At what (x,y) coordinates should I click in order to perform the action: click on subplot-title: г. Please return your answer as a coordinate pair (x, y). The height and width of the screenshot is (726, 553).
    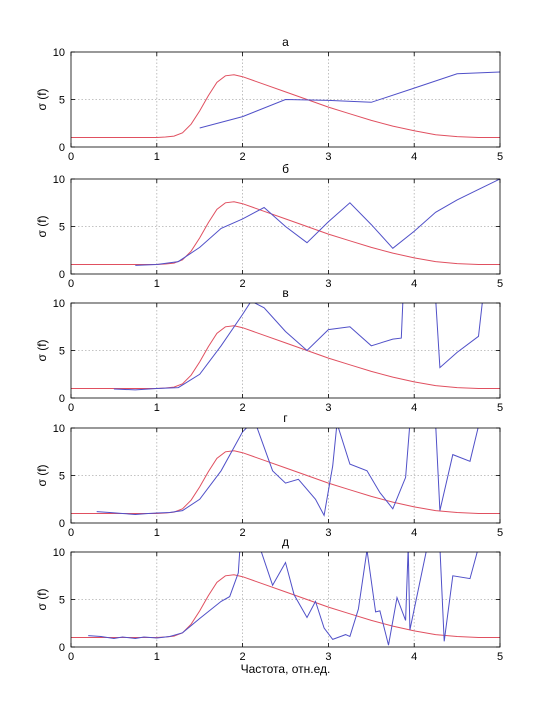
    Looking at the image, I should click on (285, 418).